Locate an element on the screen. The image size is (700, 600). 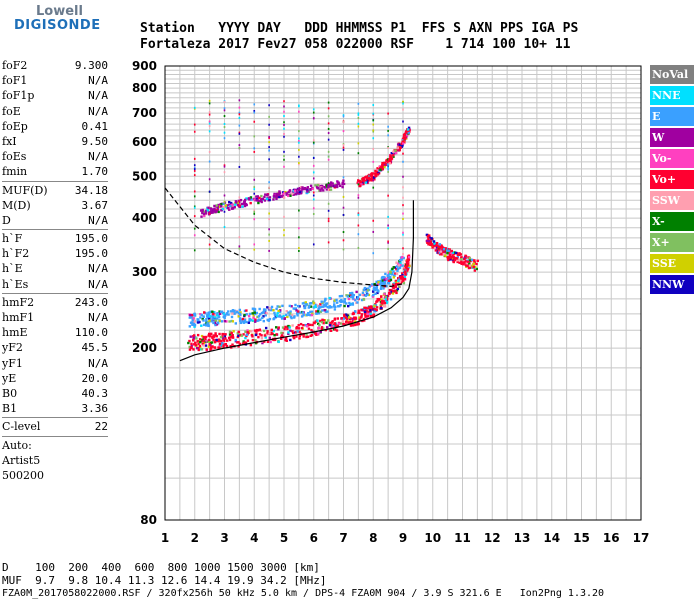
param-row: C-level 22 is located at coordinates (55, 426).